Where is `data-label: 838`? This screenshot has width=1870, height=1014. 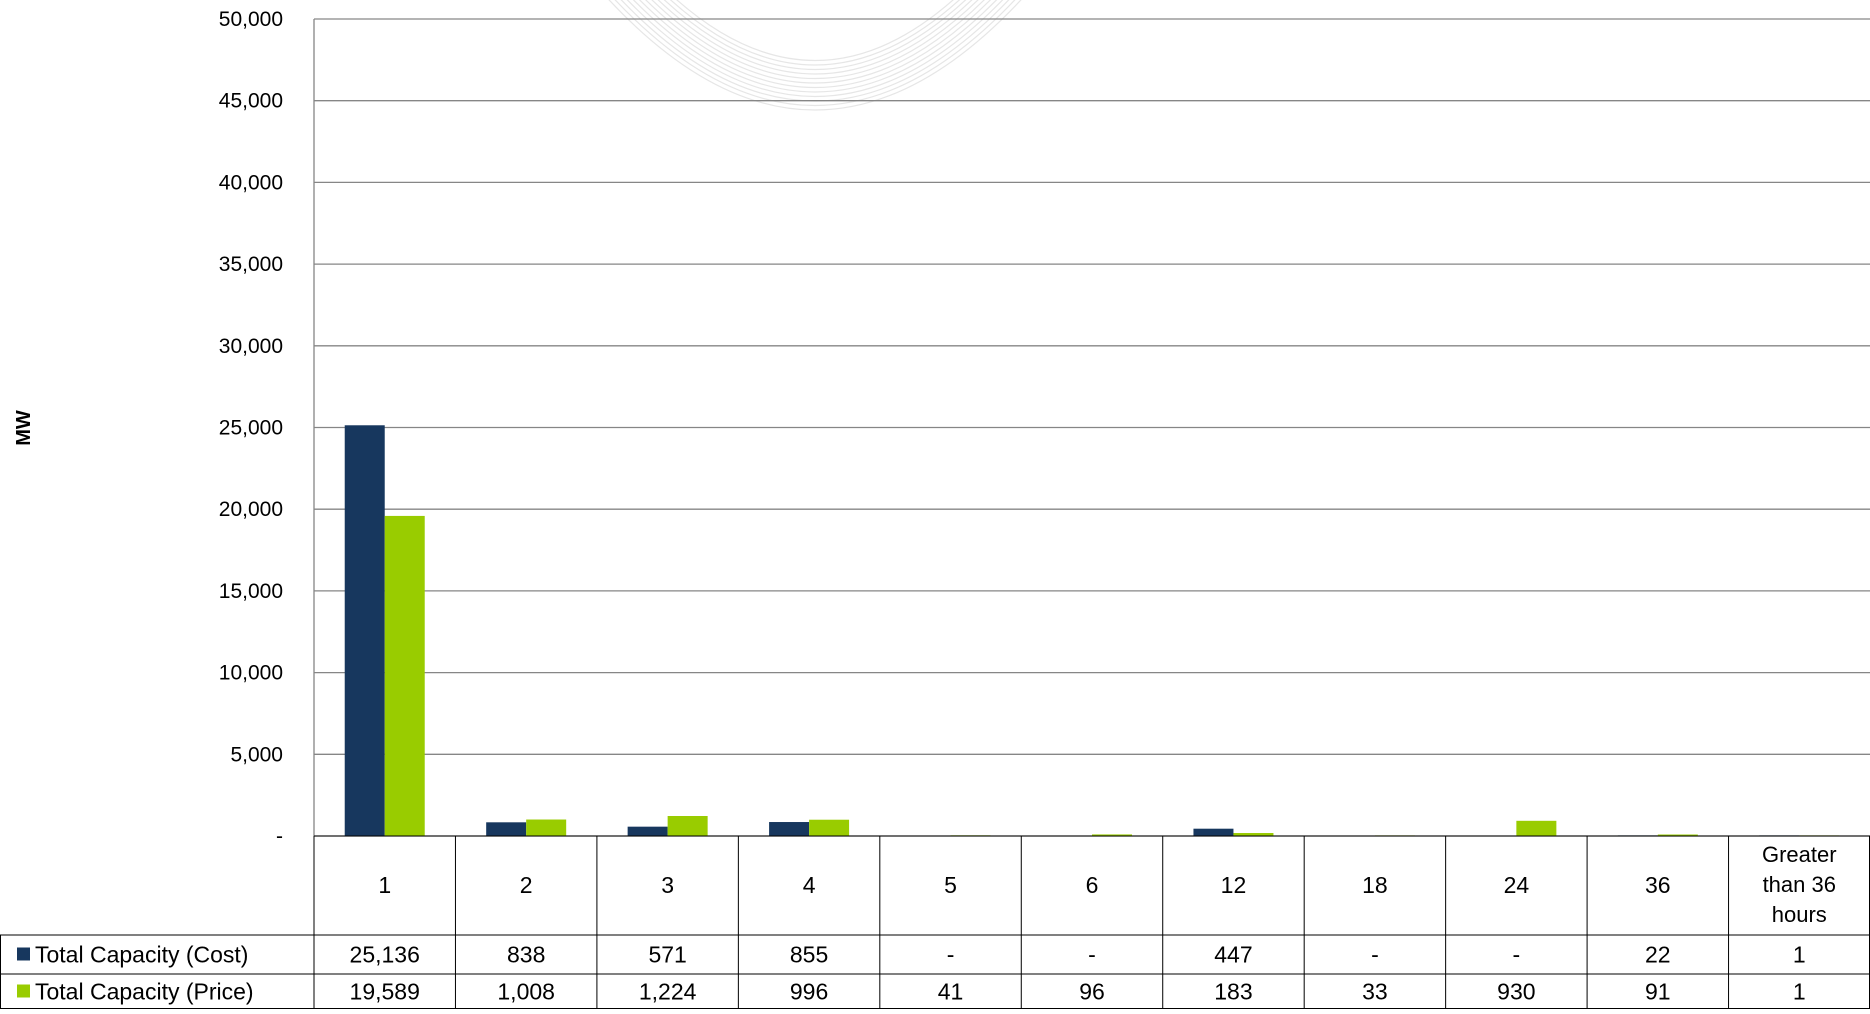
data-label: 838 is located at coordinates (526, 955).